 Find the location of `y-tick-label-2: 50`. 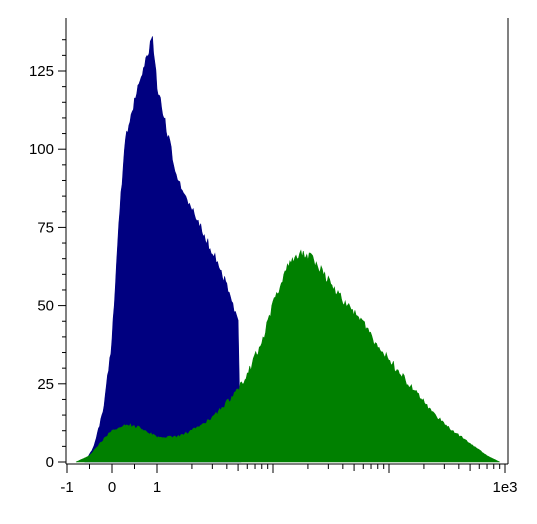

y-tick-label-2: 50 is located at coordinates (45, 306).